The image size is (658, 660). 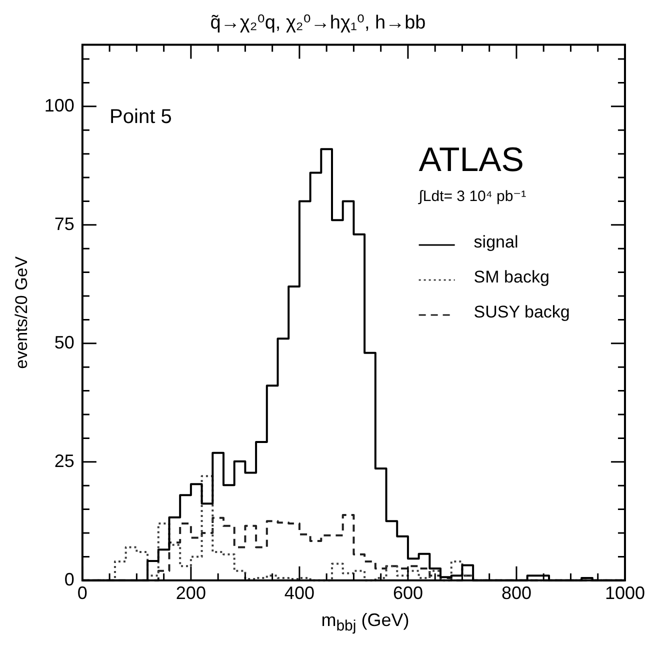 What do you see at coordinates (624, 593) in the screenshot?
I see `x-tick-label: 1000` at bounding box center [624, 593].